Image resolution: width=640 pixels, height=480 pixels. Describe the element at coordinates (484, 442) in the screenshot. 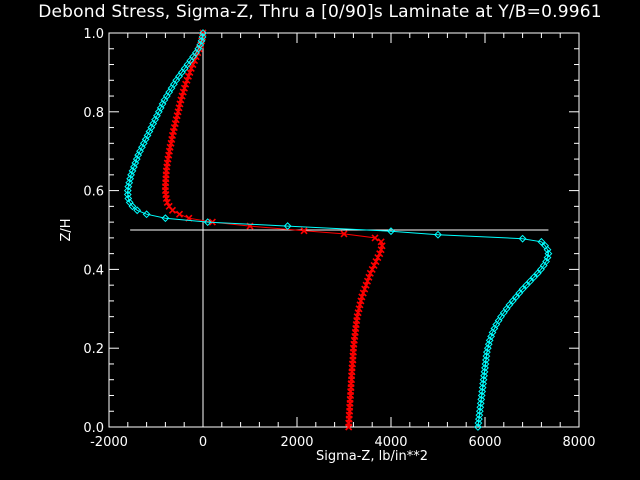

I see `x-tick-label: 6000` at that location.